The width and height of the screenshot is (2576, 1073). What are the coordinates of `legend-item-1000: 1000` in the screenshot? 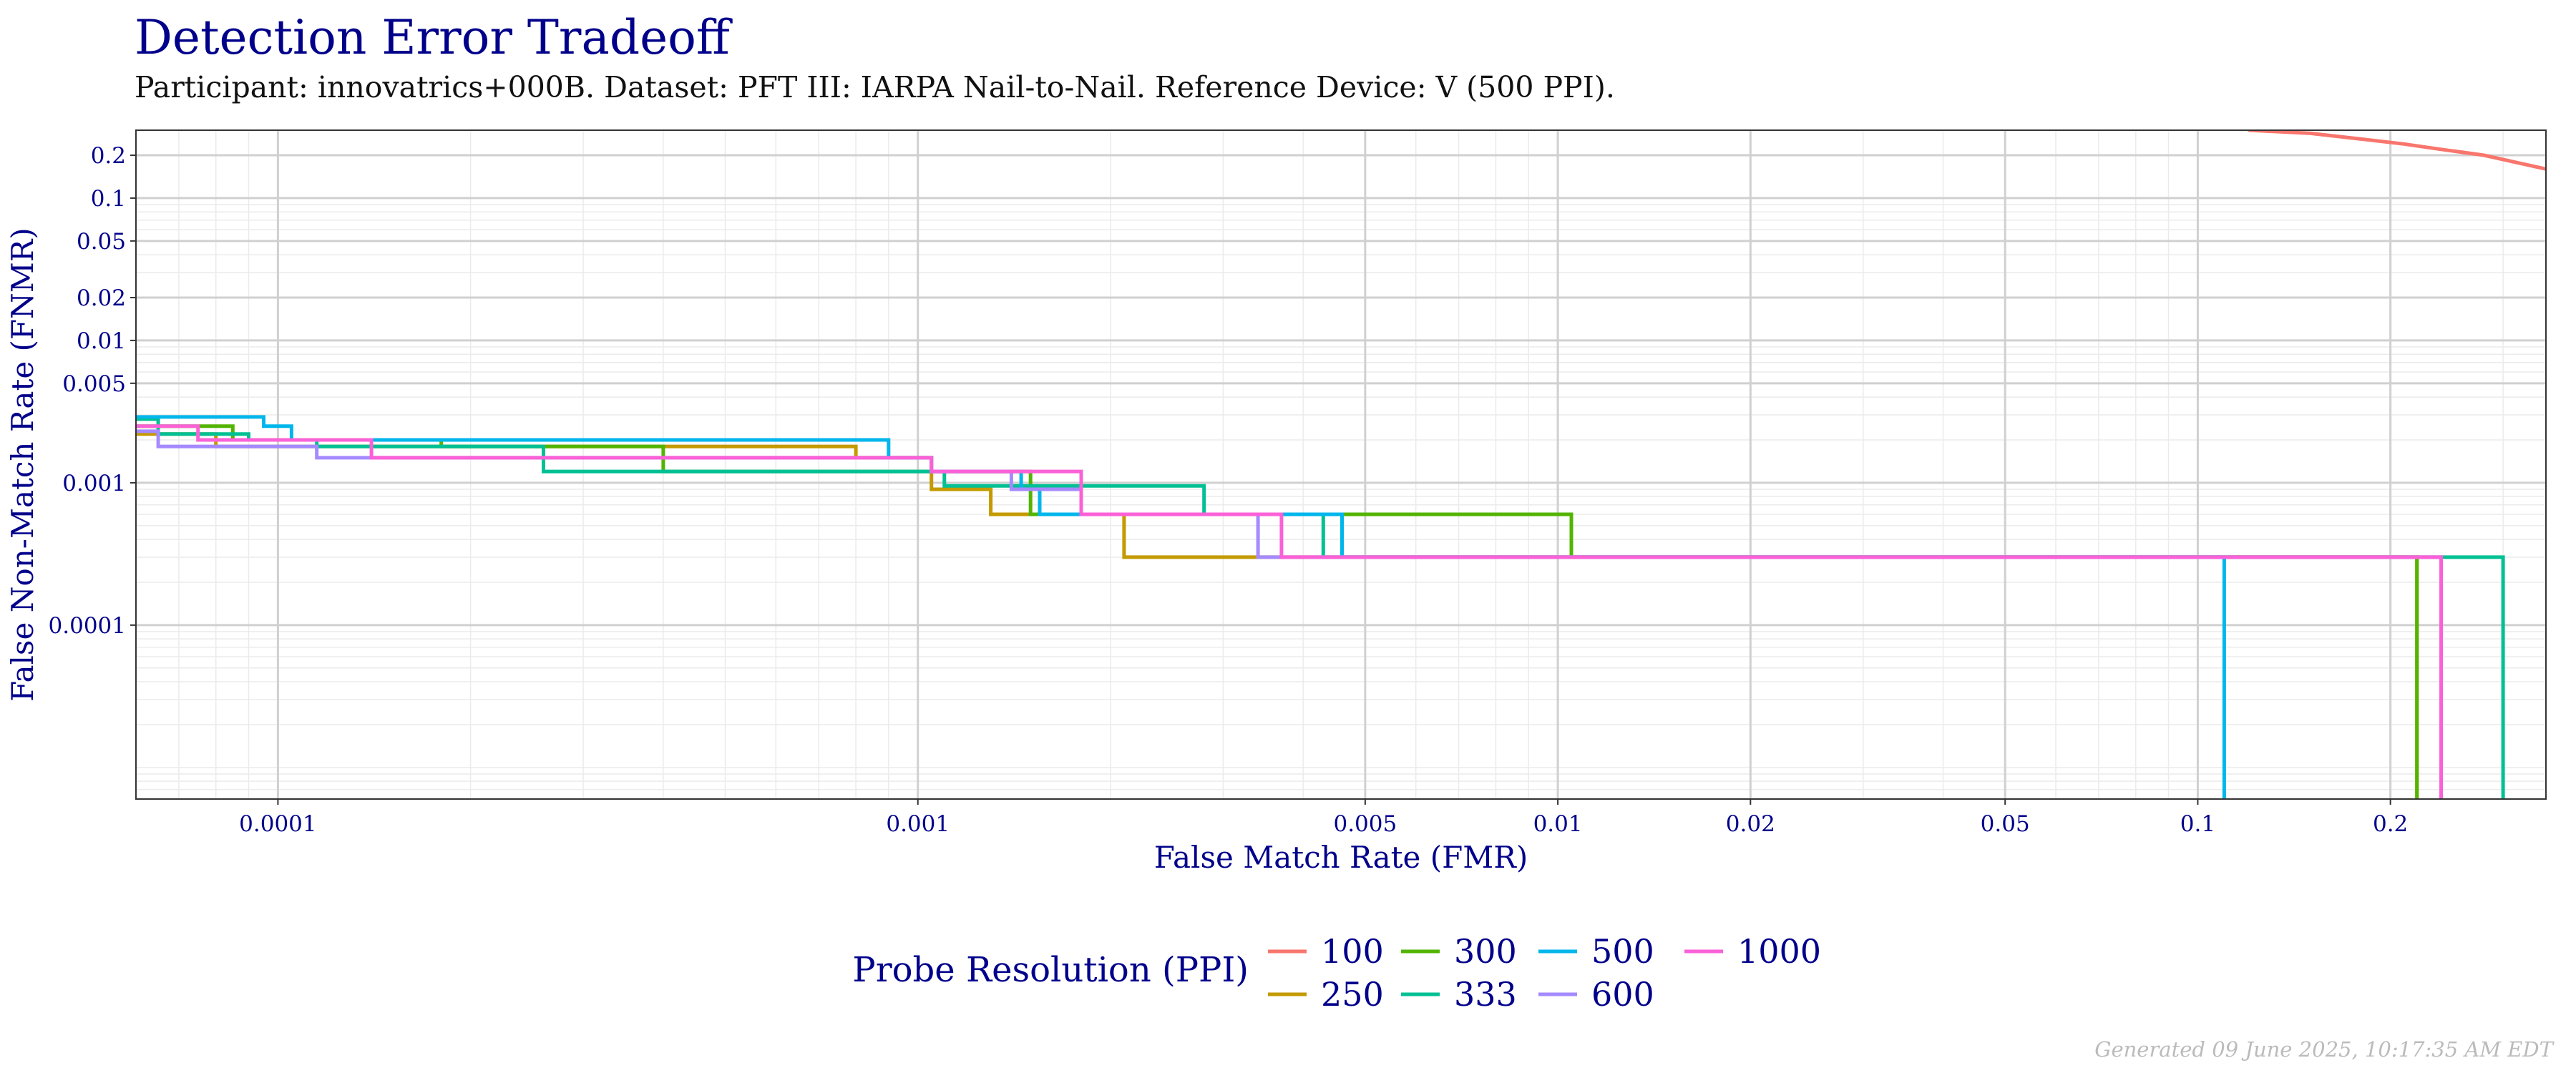 It's located at (1752, 952).